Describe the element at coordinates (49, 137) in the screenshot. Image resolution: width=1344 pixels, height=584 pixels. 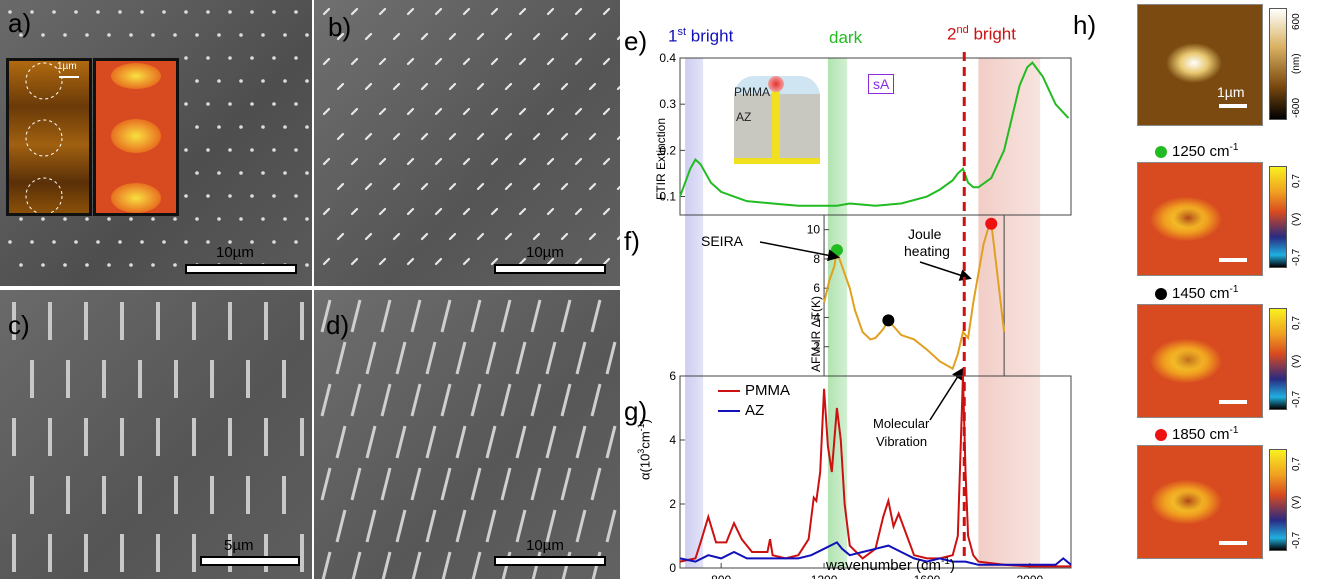
I see `inset-topography: 1µm` at that location.